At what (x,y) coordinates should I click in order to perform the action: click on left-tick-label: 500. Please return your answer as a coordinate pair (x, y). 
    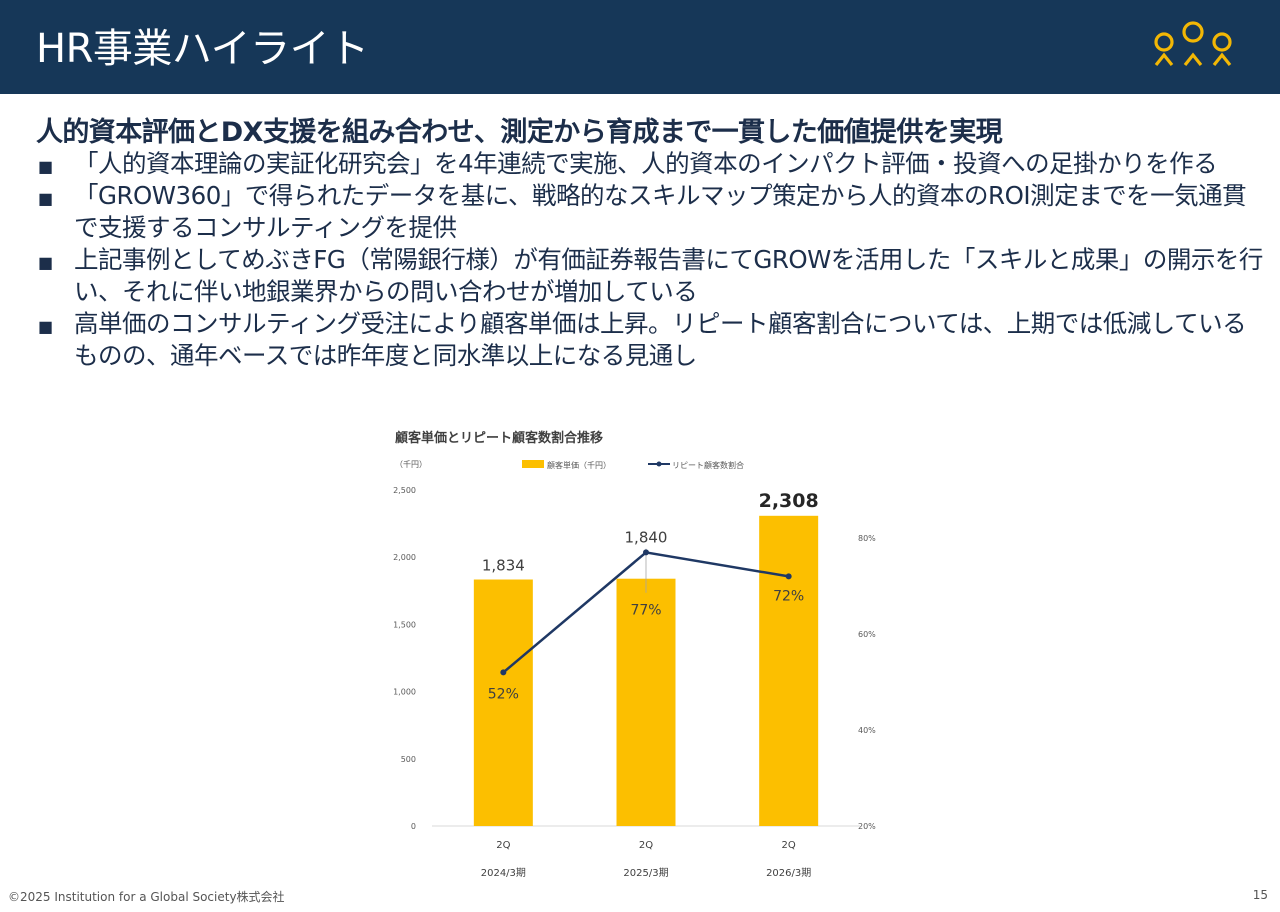
    Looking at the image, I should click on (408, 759).